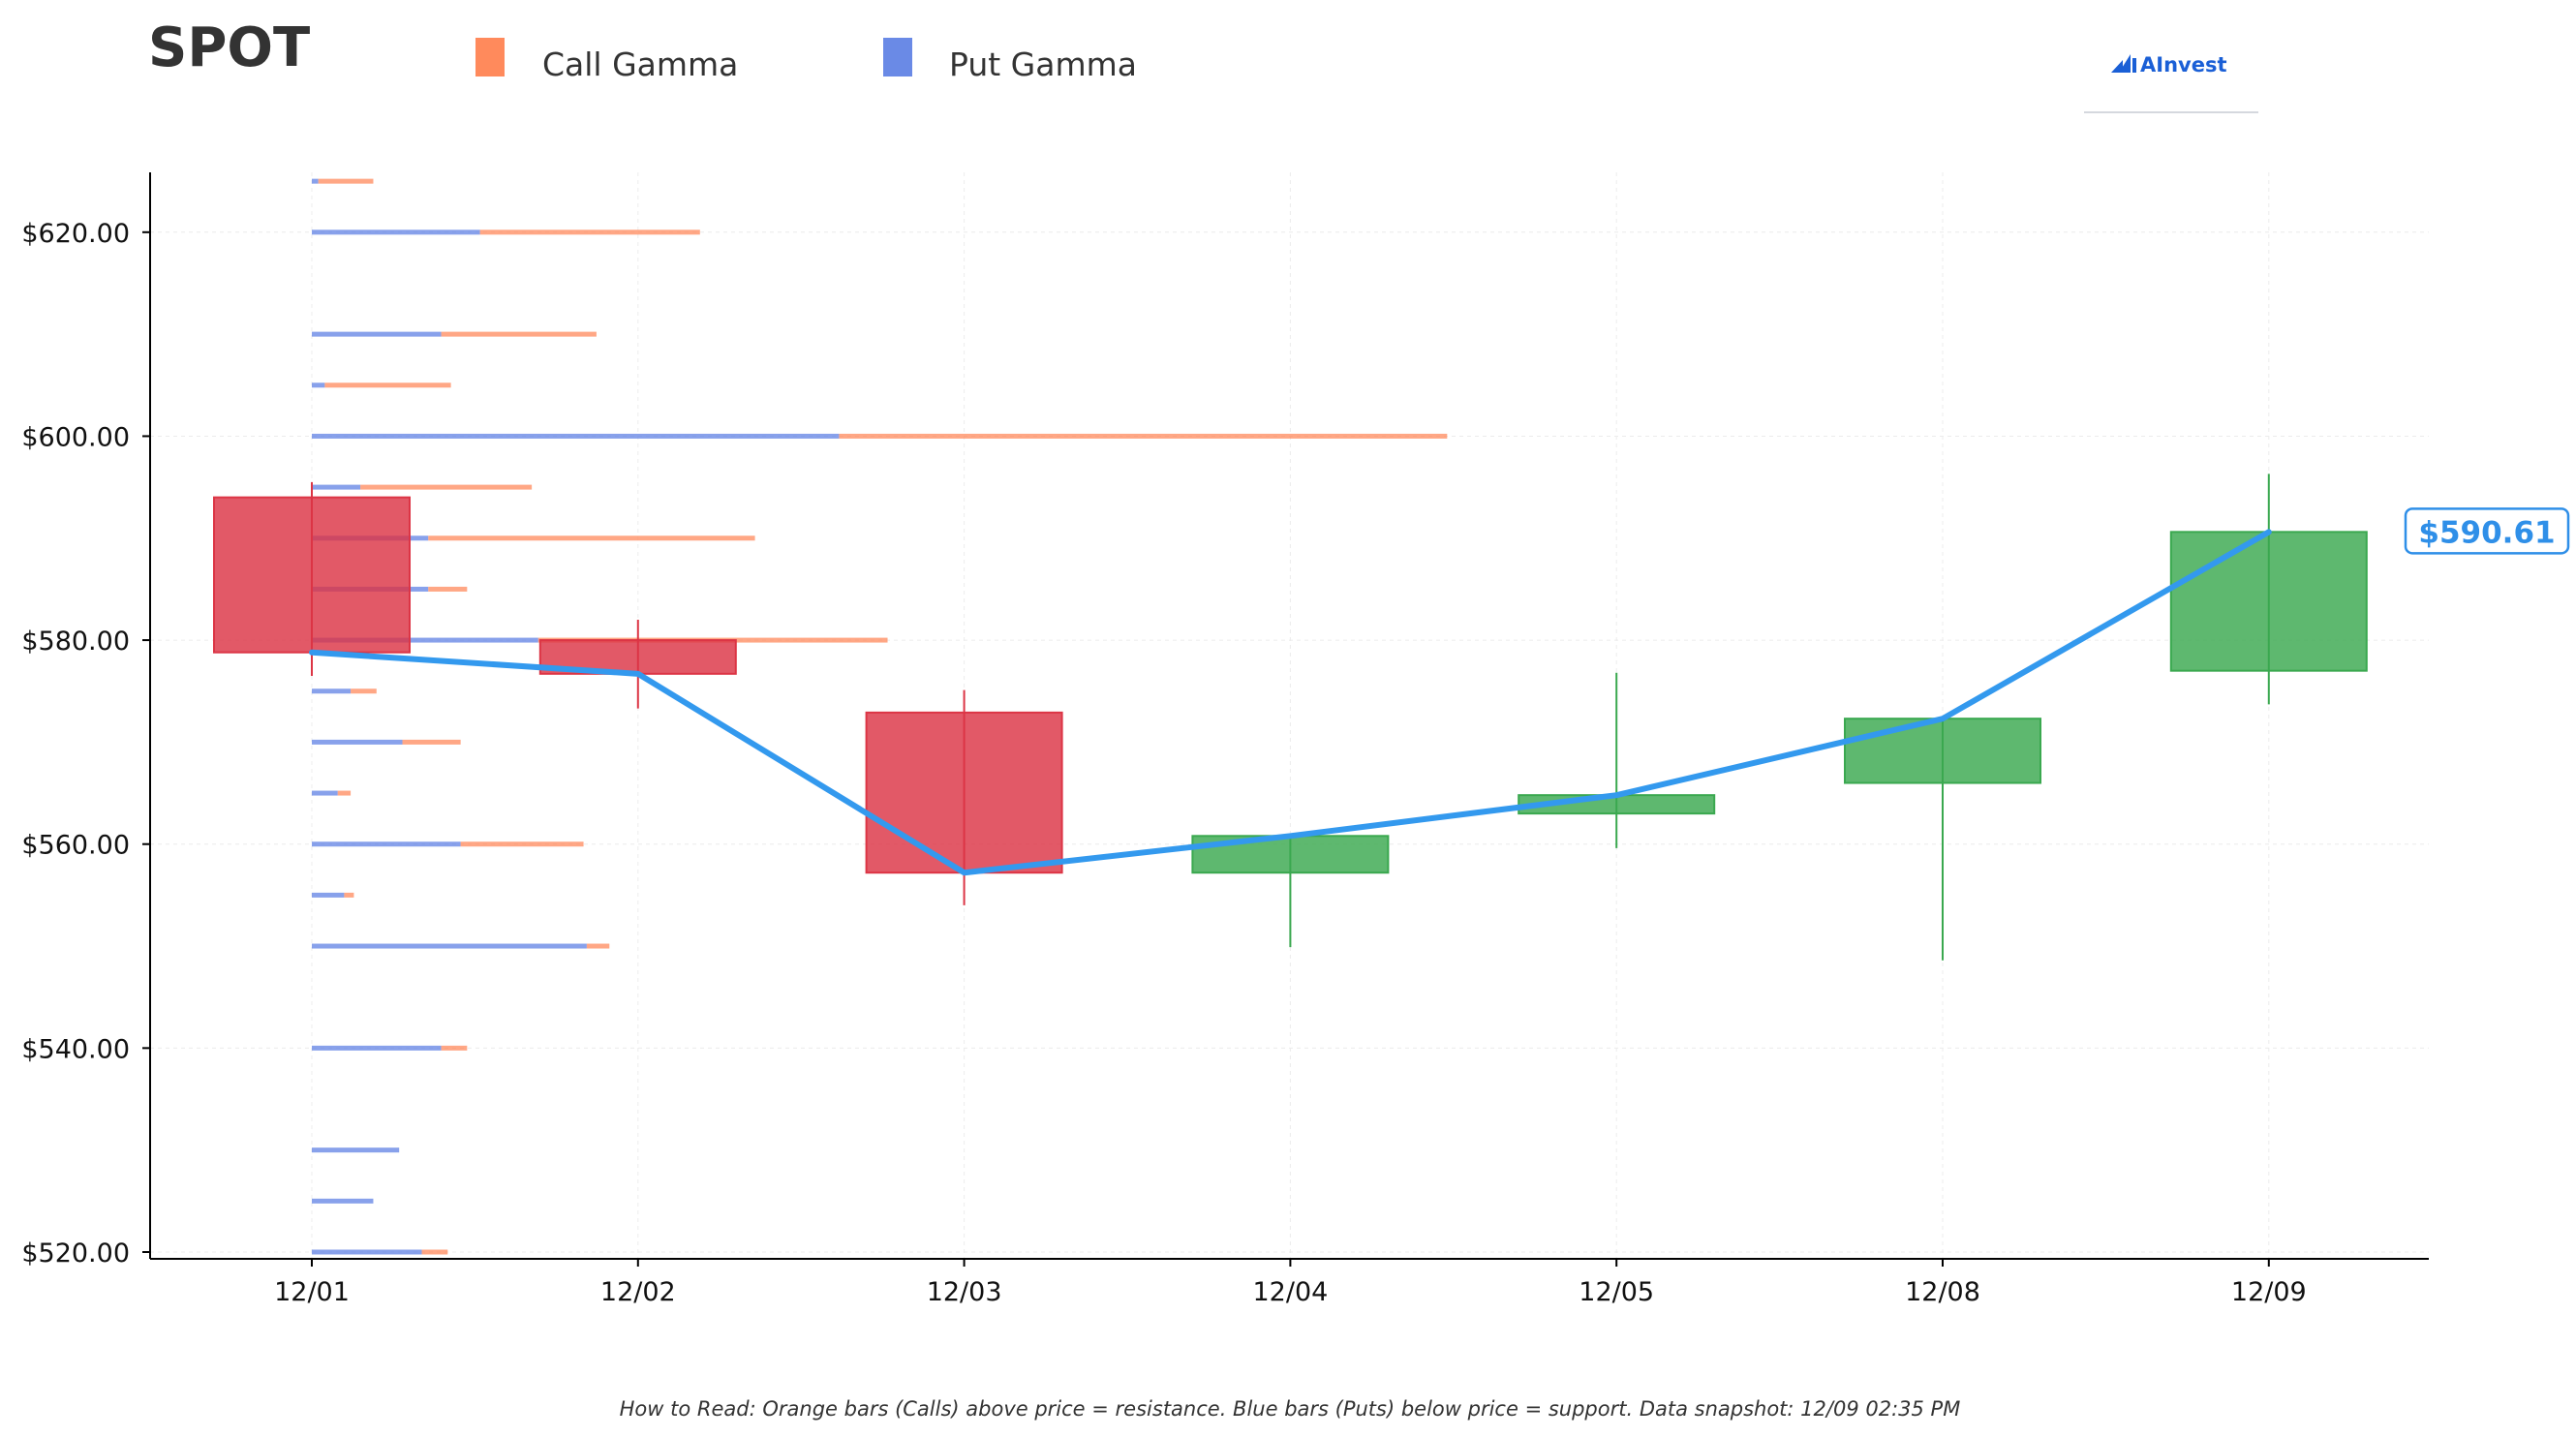  What do you see at coordinates (897, 57) in the screenshot?
I see `put-gamma-legend-swatch` at bounding box center [897, 57].